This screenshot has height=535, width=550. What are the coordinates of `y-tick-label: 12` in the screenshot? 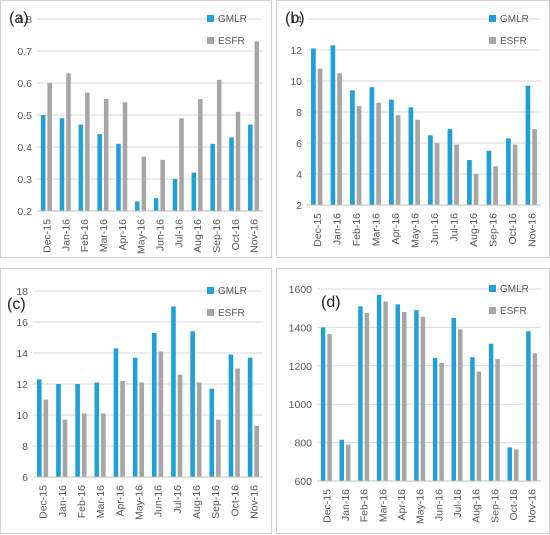 It's located at (296, 51).